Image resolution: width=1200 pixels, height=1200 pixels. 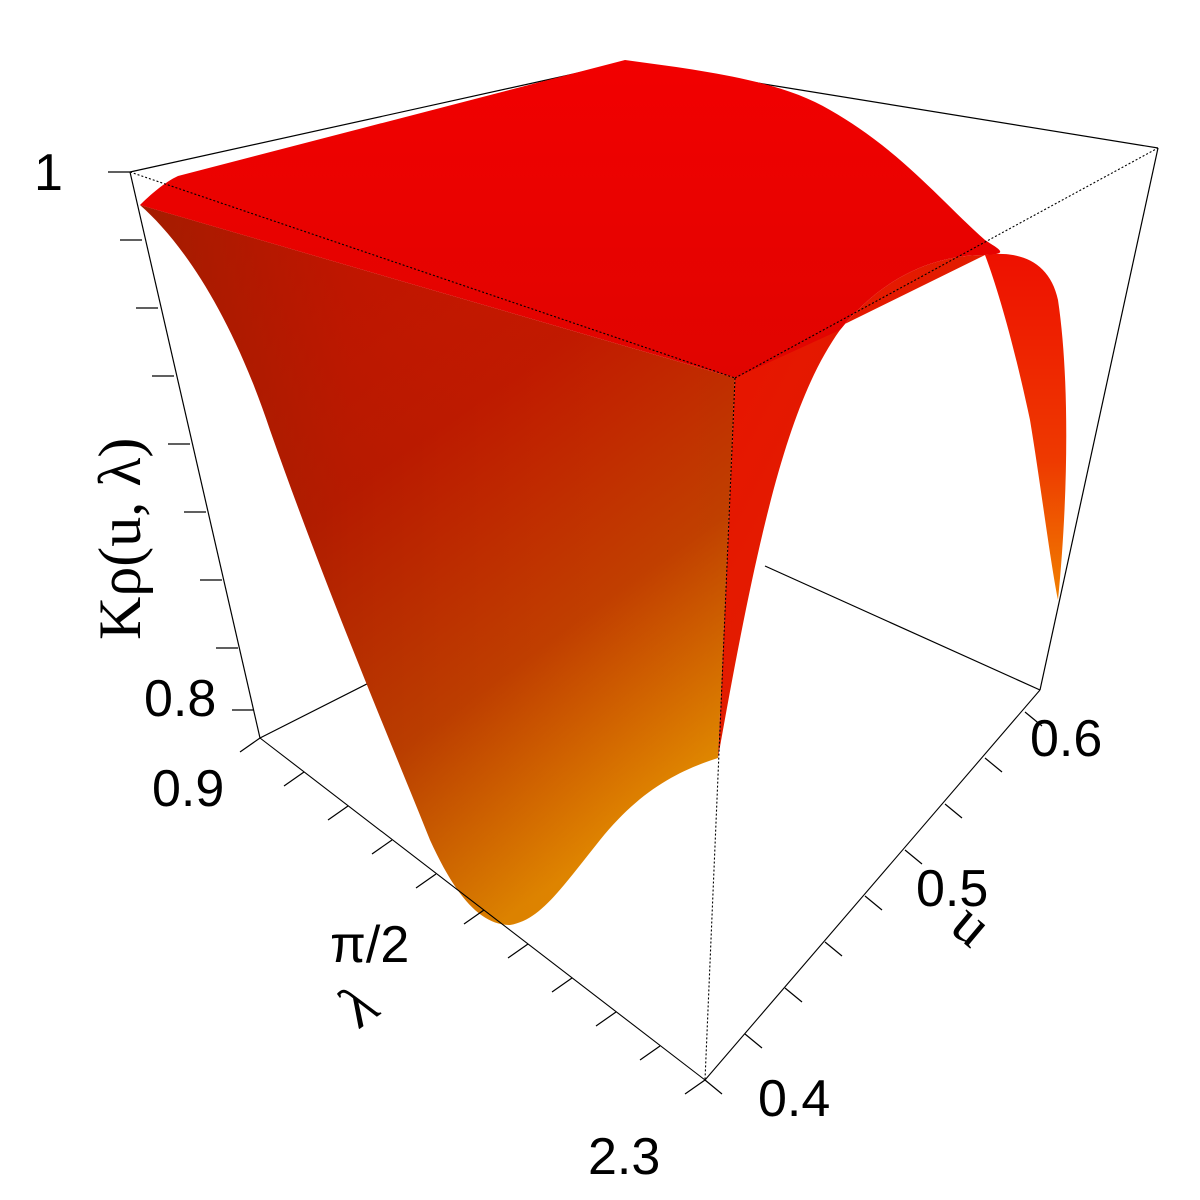 I want to click on z-axis-ticks, so click(x=181, y=441).